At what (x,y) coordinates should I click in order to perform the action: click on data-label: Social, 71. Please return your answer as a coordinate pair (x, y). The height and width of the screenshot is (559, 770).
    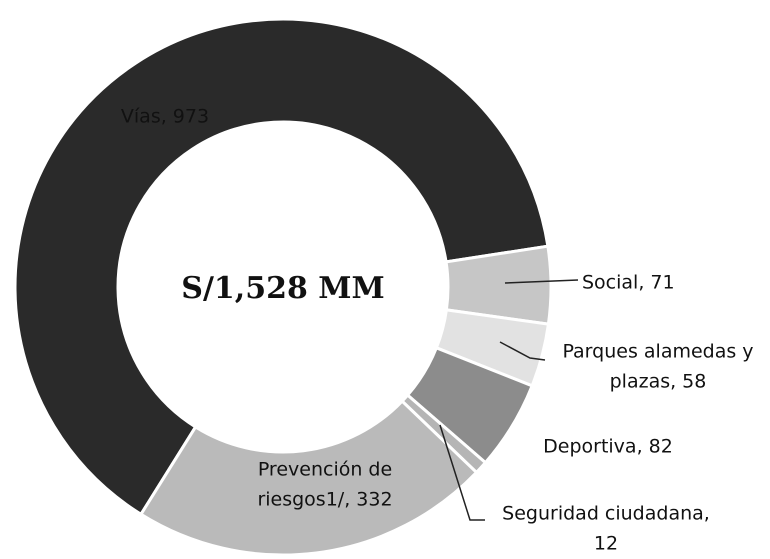
    Looking at the image, I should click on (628, 283).